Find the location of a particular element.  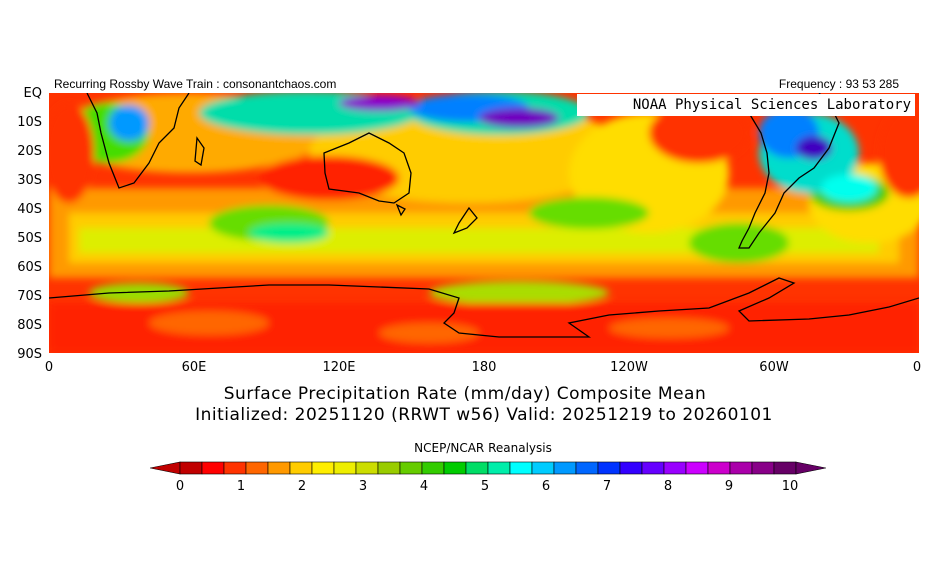

lat-label: 50S is located at coordinates (29, 238).